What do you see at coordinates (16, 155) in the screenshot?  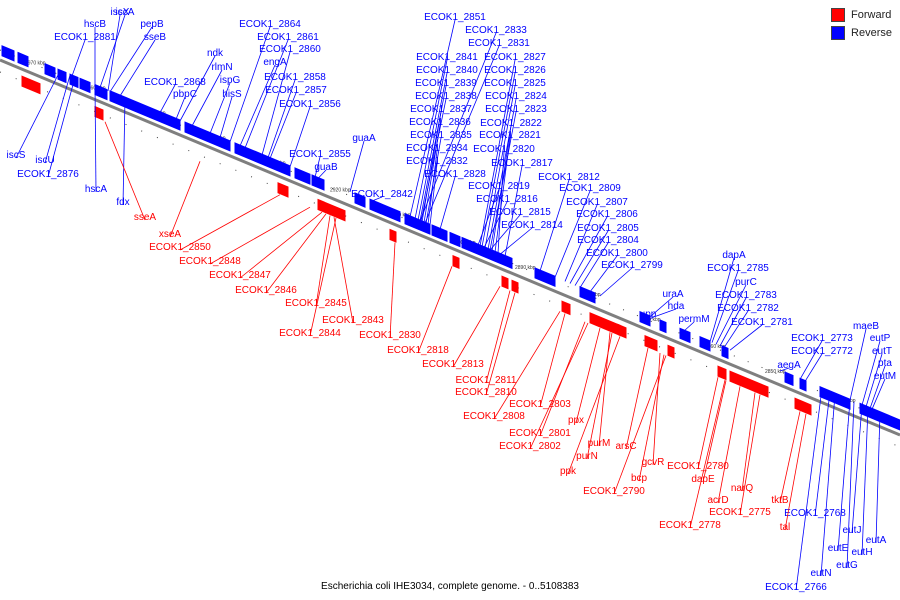 I see `label-iscS: iscS` at bounding box center [16, 155].